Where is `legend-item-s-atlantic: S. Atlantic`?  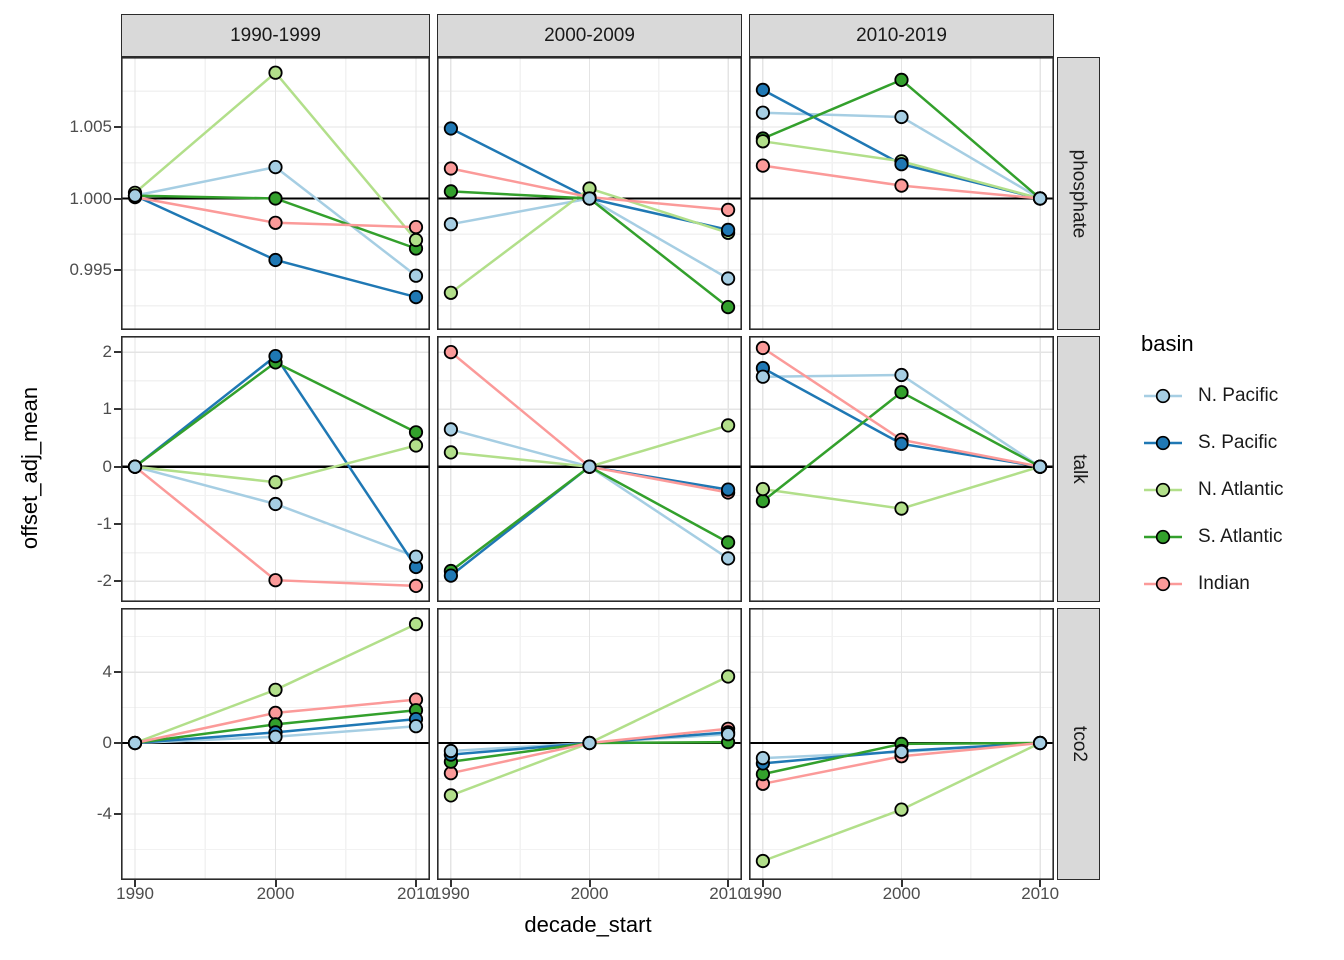 legend-item-s-atlantic: S. Atlantic is located at coordinates (1212, 536).